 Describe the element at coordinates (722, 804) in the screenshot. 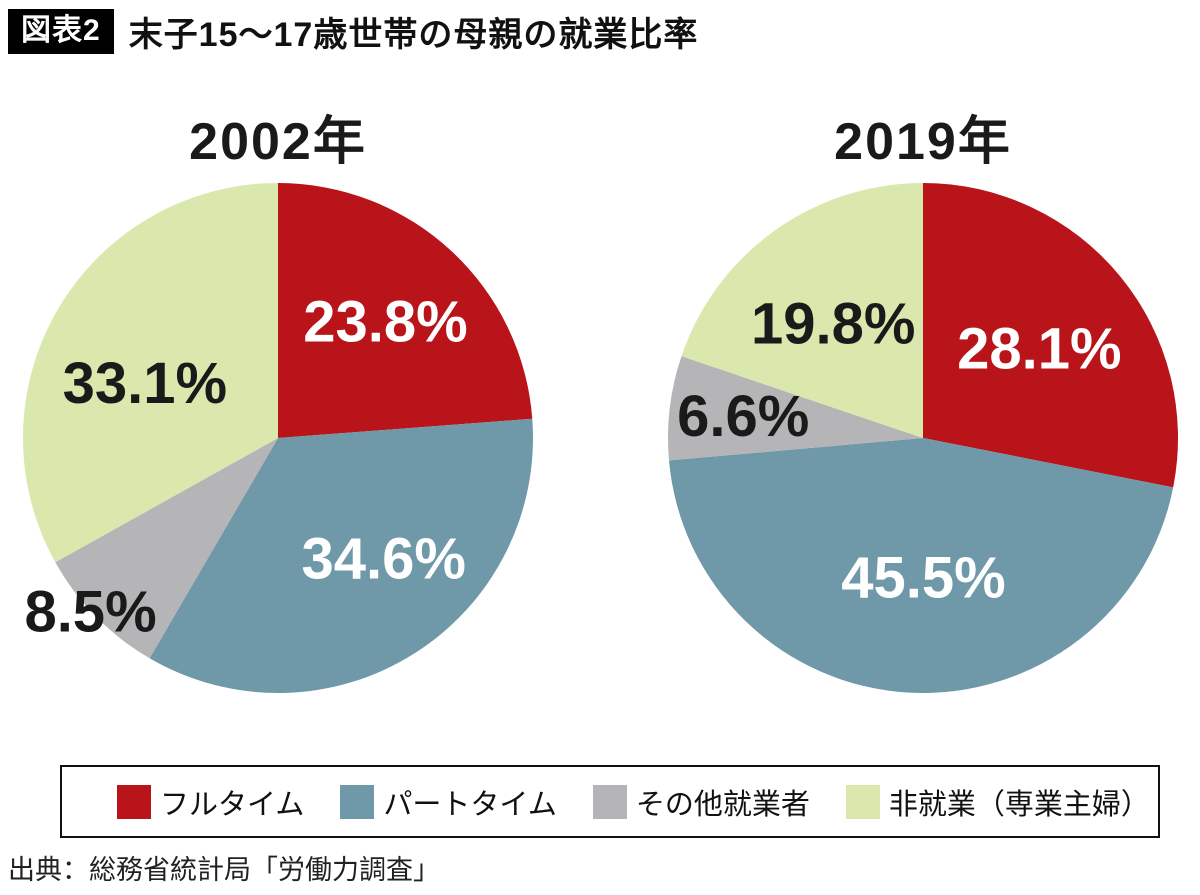

I see `legend-label-other-employed: その他就業者` at that location.